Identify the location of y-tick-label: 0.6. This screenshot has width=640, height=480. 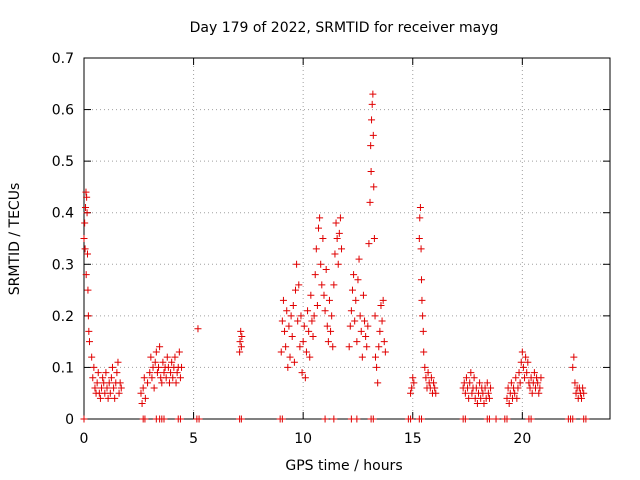
(63, 111).